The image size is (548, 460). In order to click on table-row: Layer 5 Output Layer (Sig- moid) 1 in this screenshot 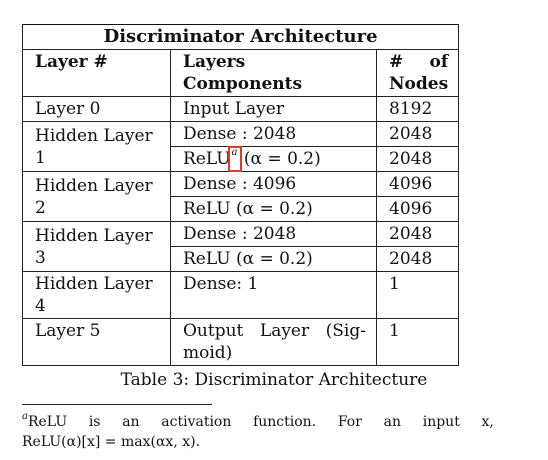, I will do `click(241, 342)`.